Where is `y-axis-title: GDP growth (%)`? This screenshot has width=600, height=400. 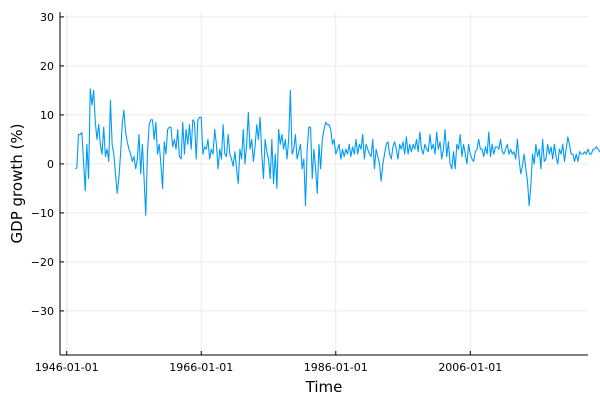
y-axis-title: GDP growth (%) is located at coordinates (17, 184).